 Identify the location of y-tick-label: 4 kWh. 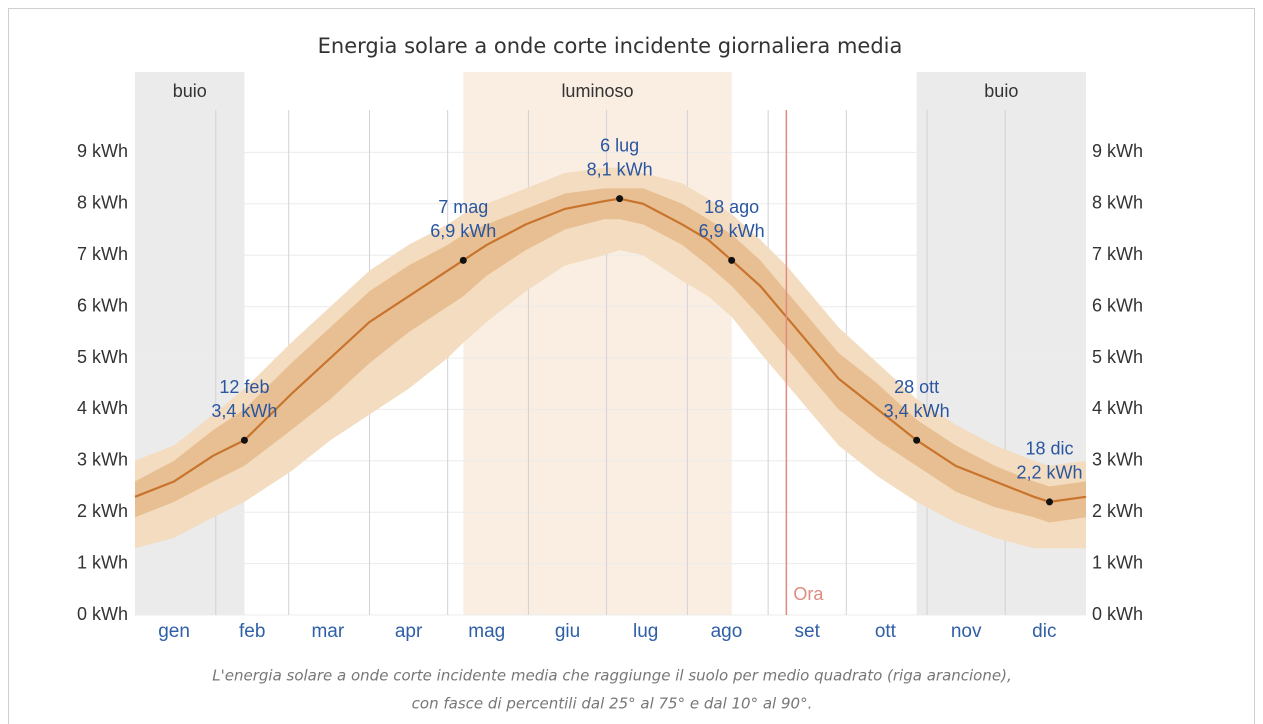
(102, 408).